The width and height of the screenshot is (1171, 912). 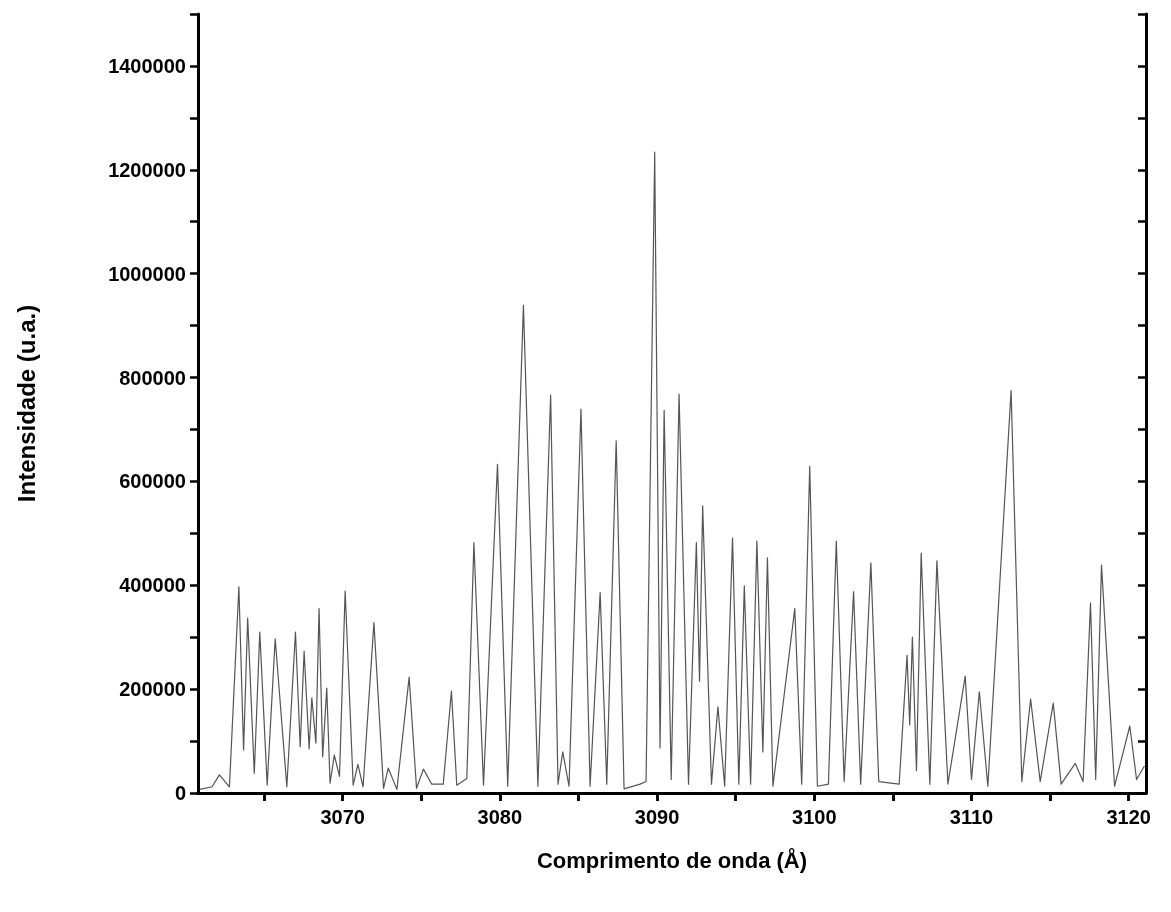 I want to click on y-tick-label: 200000, so click(x=152, y=689).